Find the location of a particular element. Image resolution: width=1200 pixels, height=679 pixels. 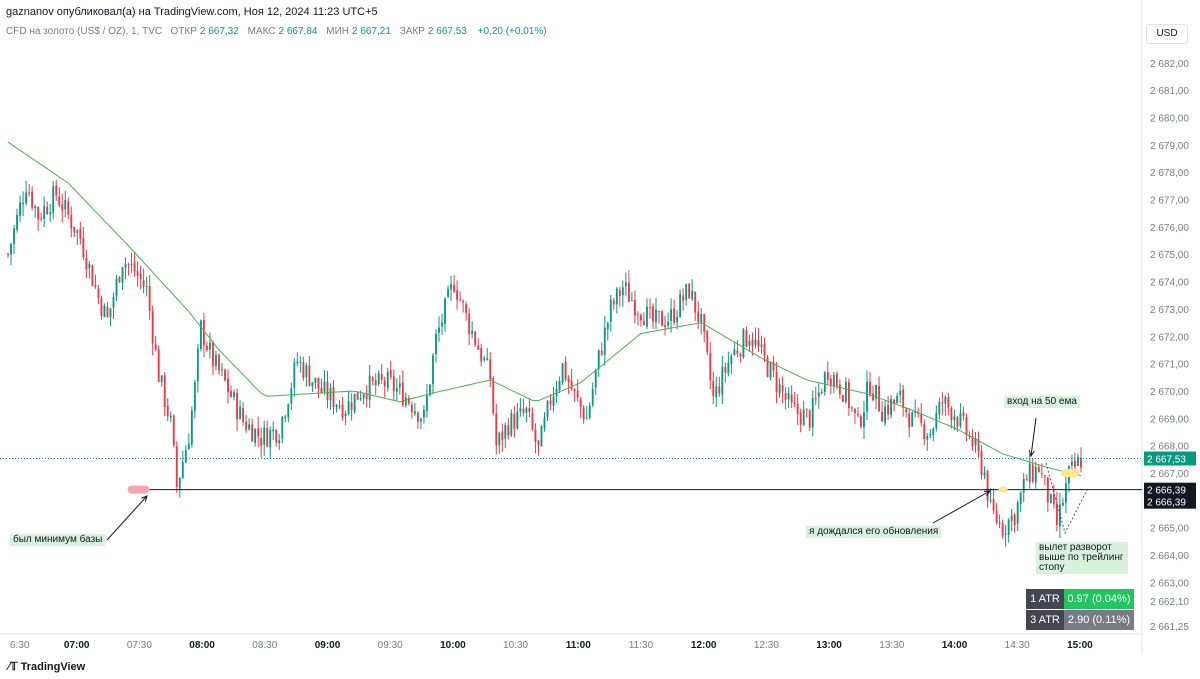

annotation-exit: вылет разворот выше по трейлинг стопу is located at coordinates (1082, 558).